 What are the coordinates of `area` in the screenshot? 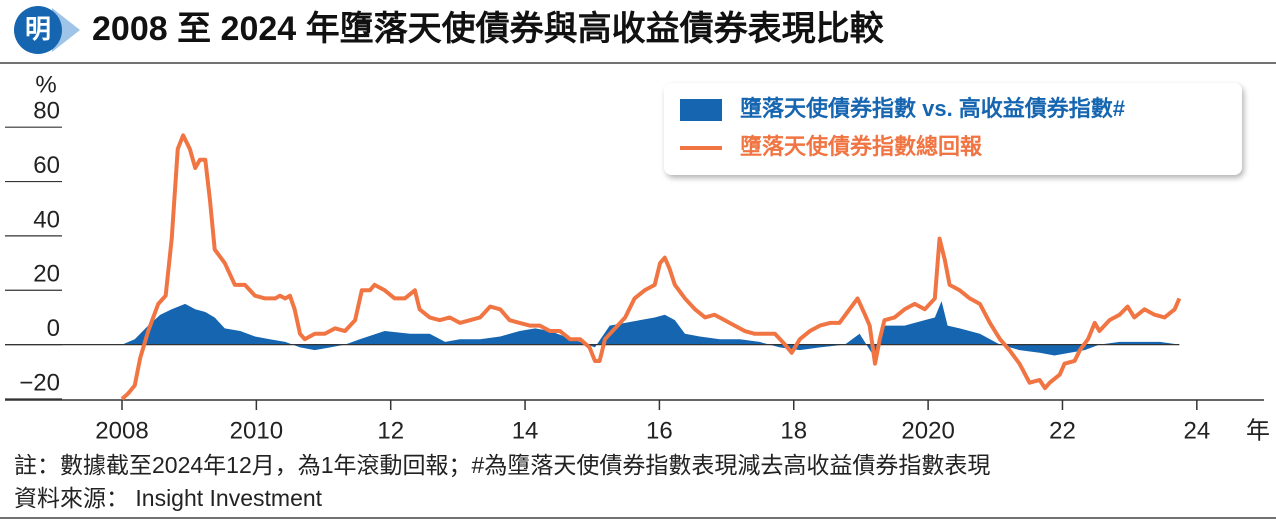 It's located at (651, 330).